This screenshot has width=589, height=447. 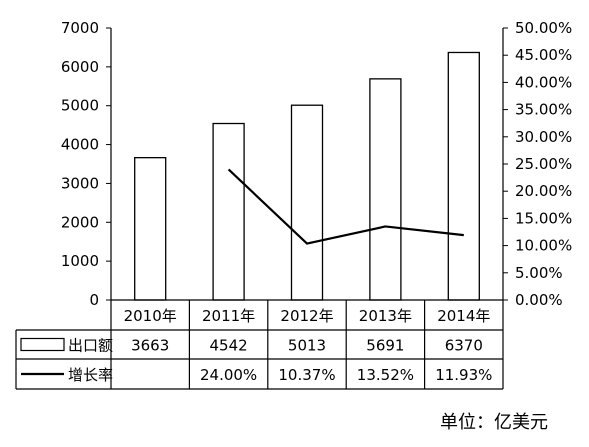 I want to click on left-axis-tick-label: 6000, so click(x=80, y=67).